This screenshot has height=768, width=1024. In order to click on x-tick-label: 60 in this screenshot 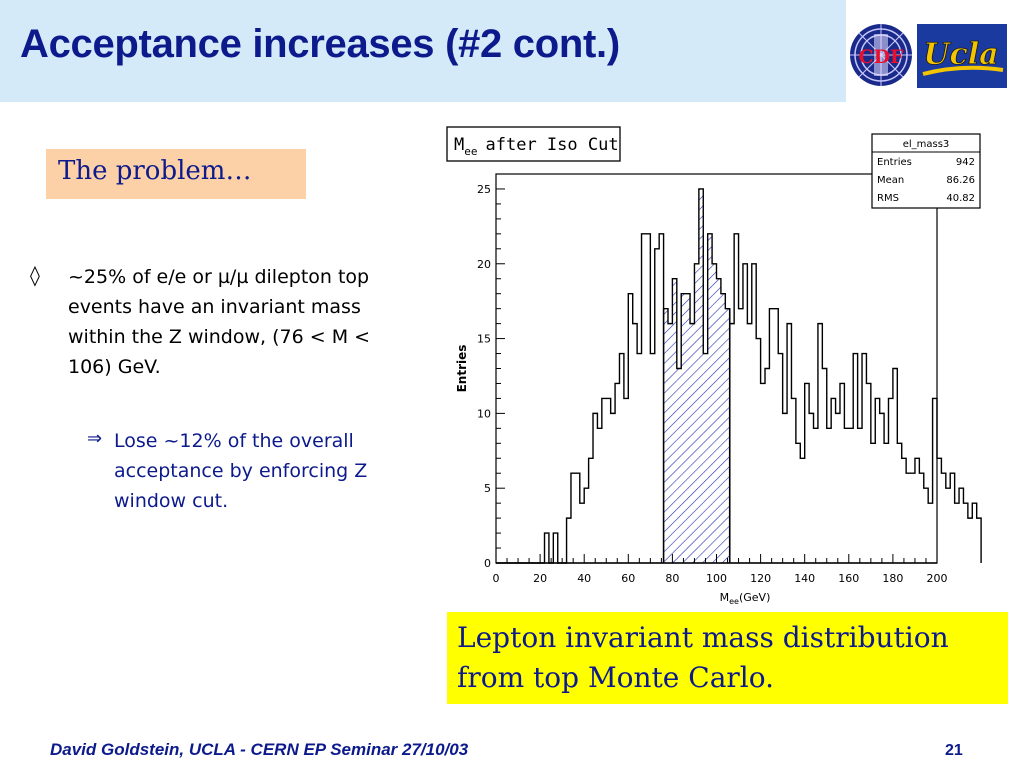, I will do `click(628, 578)`.